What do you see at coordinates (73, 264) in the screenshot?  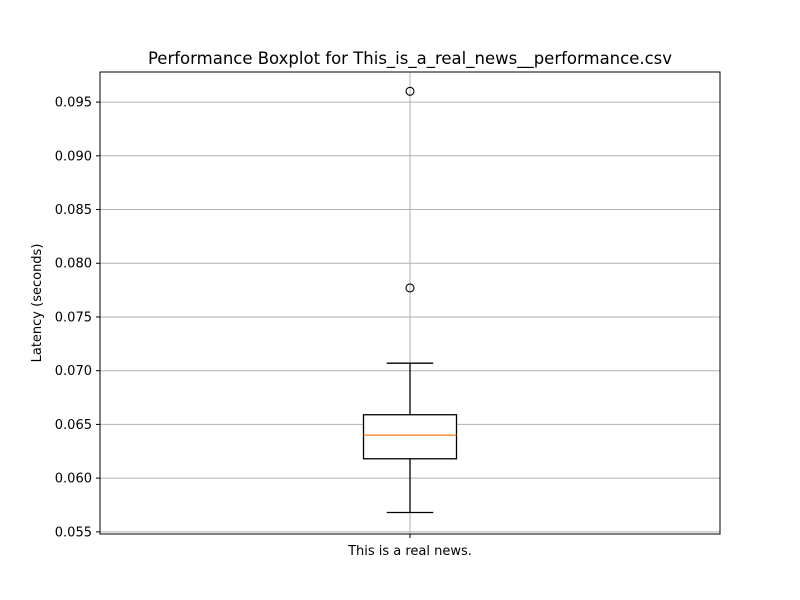 I see `y-tick-label: 0.080` at bounding box center [73, 264].